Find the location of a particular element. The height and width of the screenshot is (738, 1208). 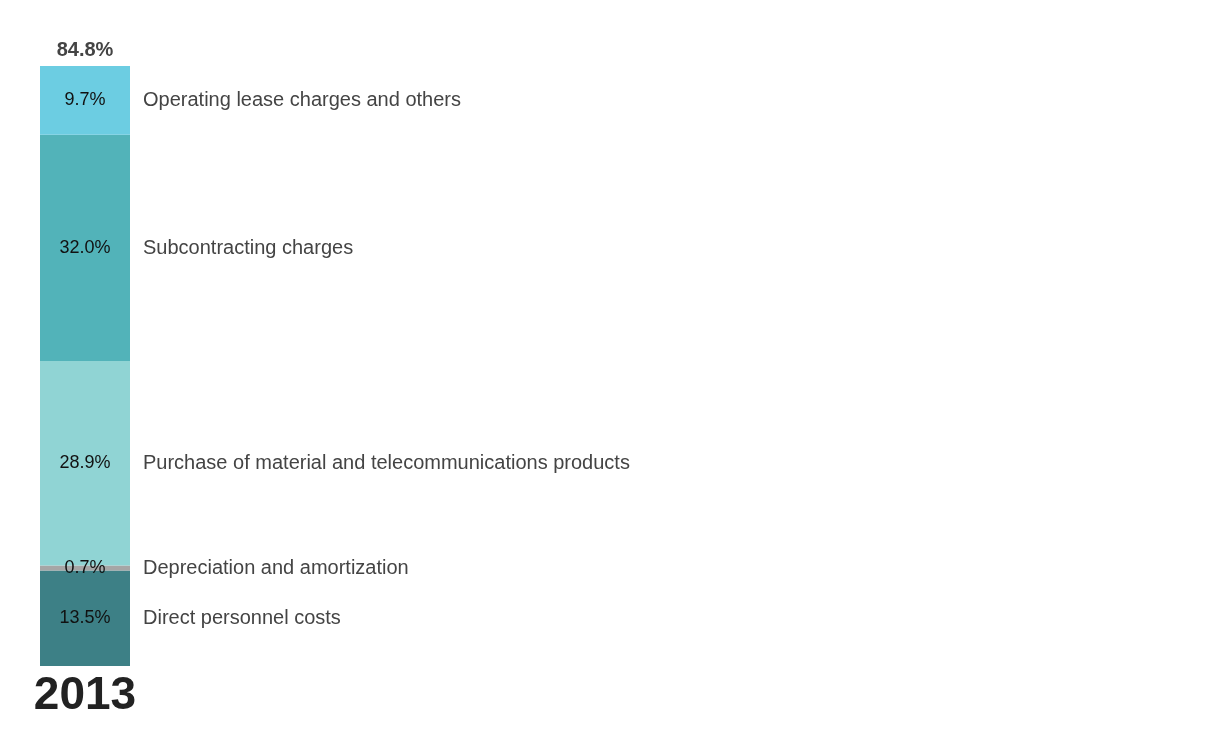

x-tick-label: 2013 is located at coordinates (85, 692).